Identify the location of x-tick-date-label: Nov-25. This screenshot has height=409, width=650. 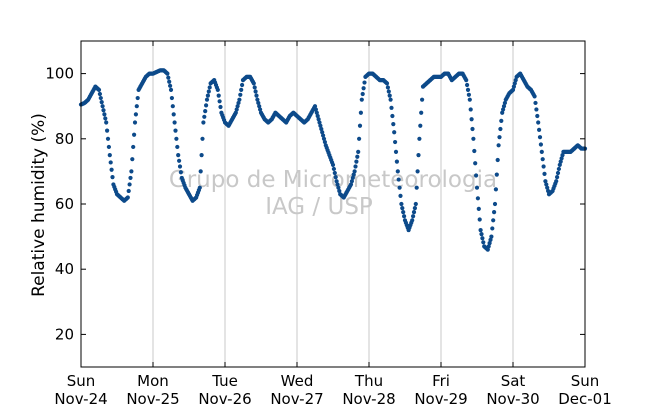
(152, 399).